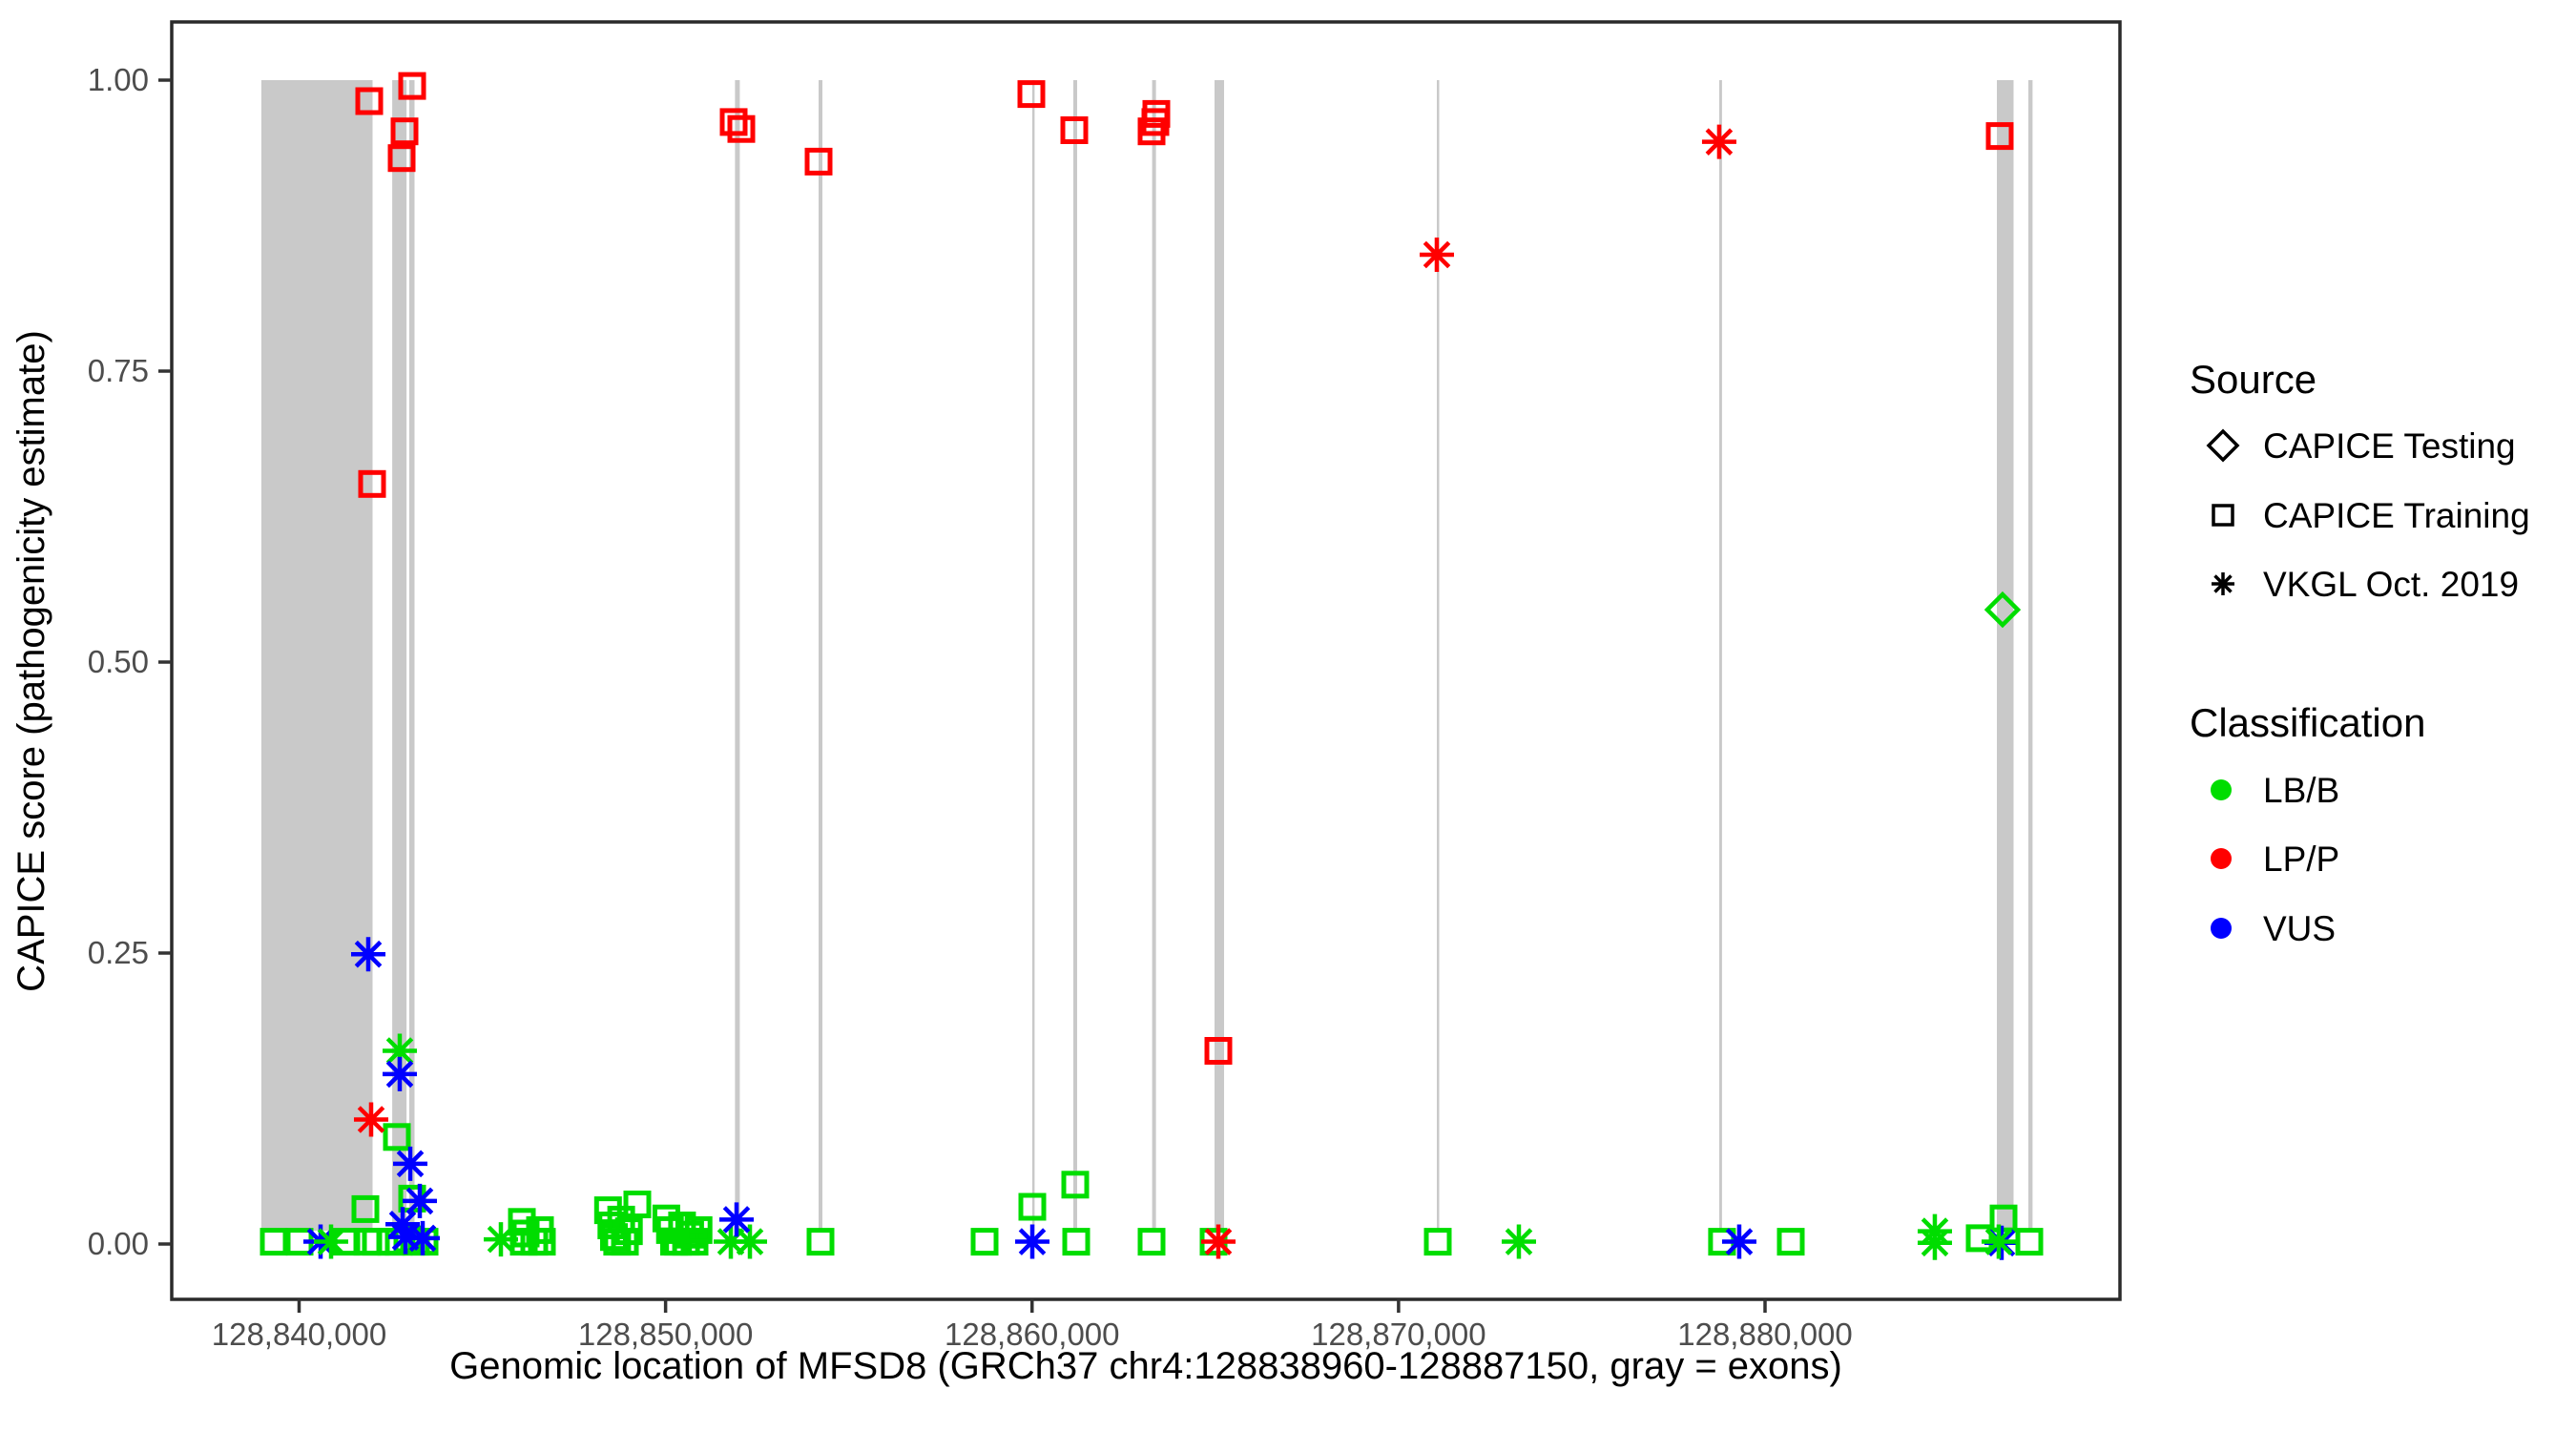  I want to click on legend-item-label: VKGL Oct. 2019, so click(2391, 584).